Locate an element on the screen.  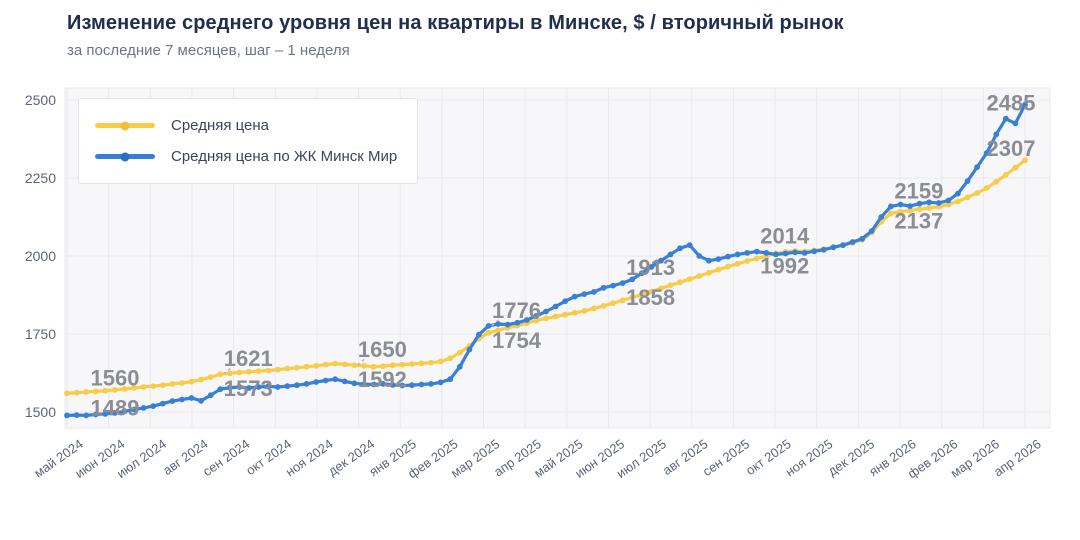
legend-item-avg-price: Средняя цена is located at coordinates (251, 125).